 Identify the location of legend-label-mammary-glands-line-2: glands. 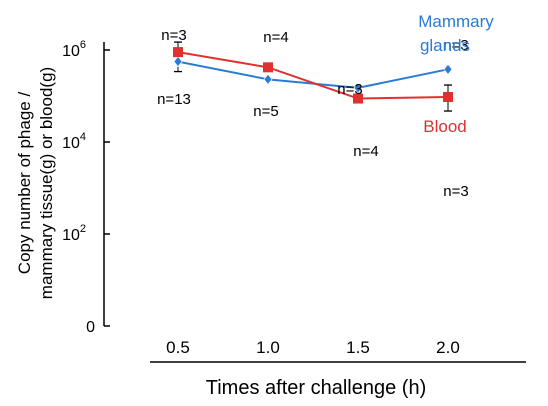
(445, 45).